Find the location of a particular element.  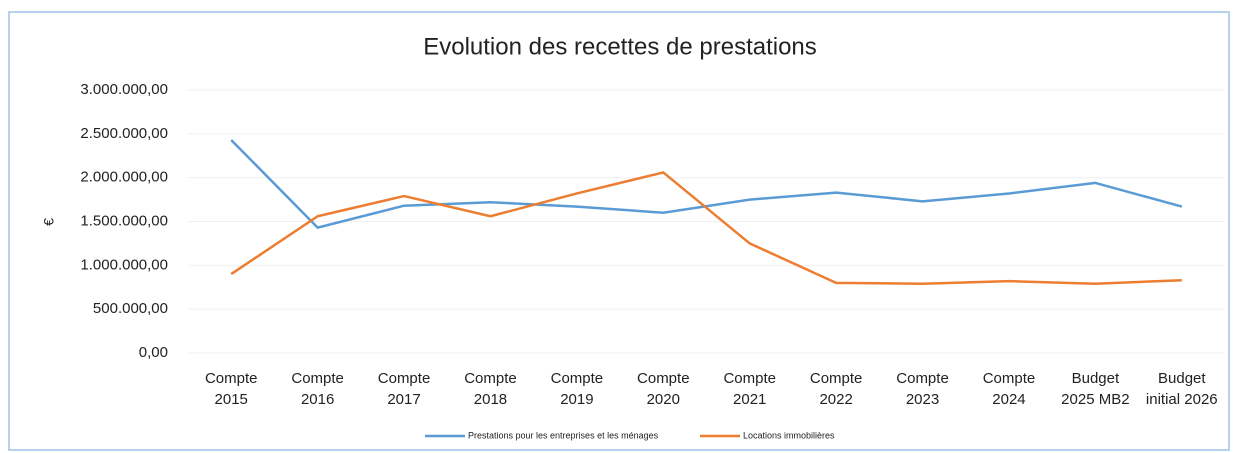

legend-label: Locations immobilières is located at coordinates (789, 435).